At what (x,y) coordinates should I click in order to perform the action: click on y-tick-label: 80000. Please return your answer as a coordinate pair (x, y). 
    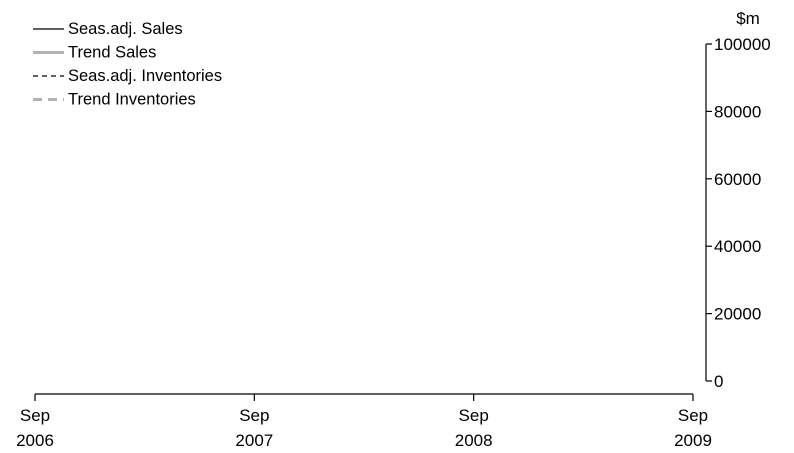
    Looking at the image, I should click on (737, 111).